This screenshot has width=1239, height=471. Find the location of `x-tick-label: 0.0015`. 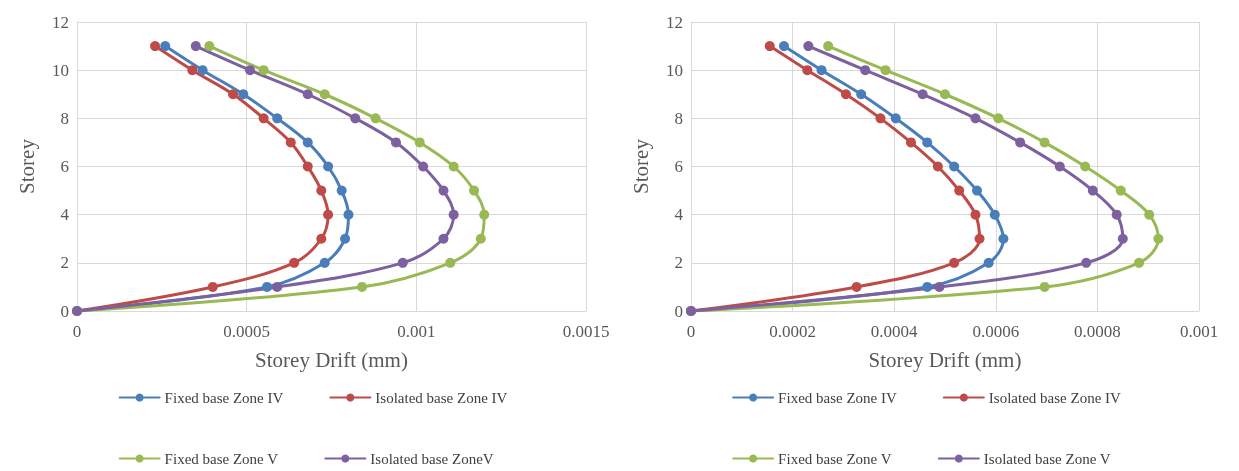

x-tick-label: 0.0015 is located at coordinates (586, 331).